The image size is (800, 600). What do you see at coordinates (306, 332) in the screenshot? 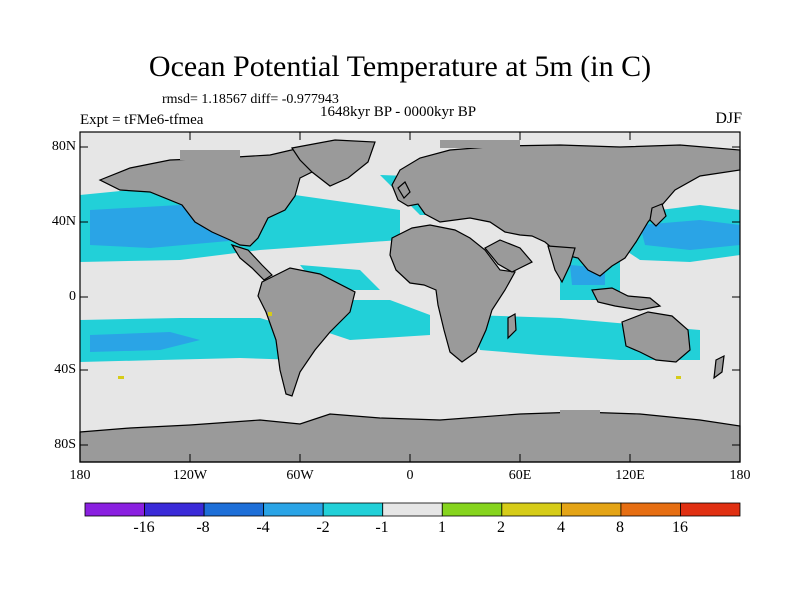
I see `south-america` at bounding box center [306, 332].